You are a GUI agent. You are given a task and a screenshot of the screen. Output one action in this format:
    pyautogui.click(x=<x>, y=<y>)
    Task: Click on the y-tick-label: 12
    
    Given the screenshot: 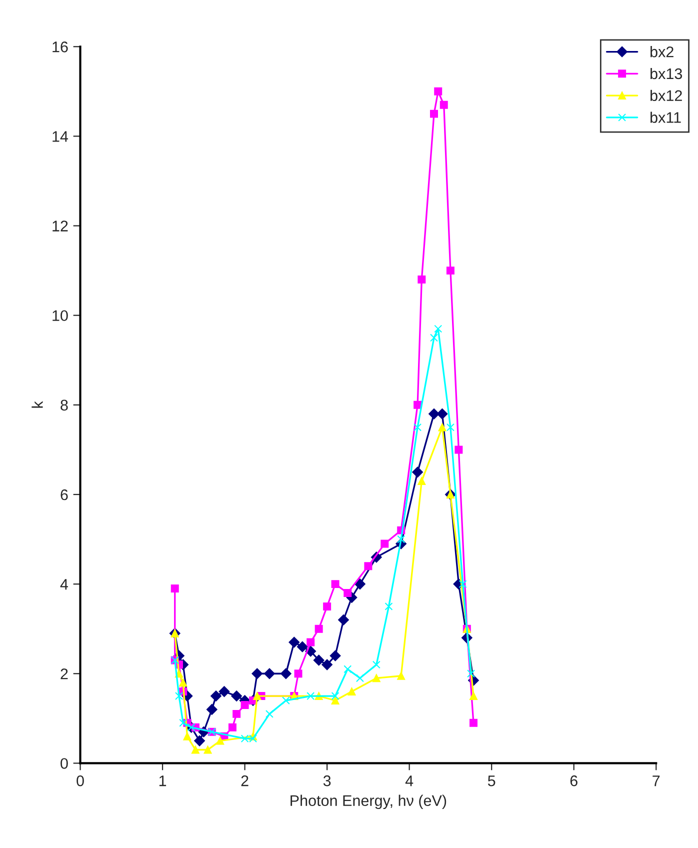 What is the action you would take?
    pyautogui.click(x=60, y=226)
    